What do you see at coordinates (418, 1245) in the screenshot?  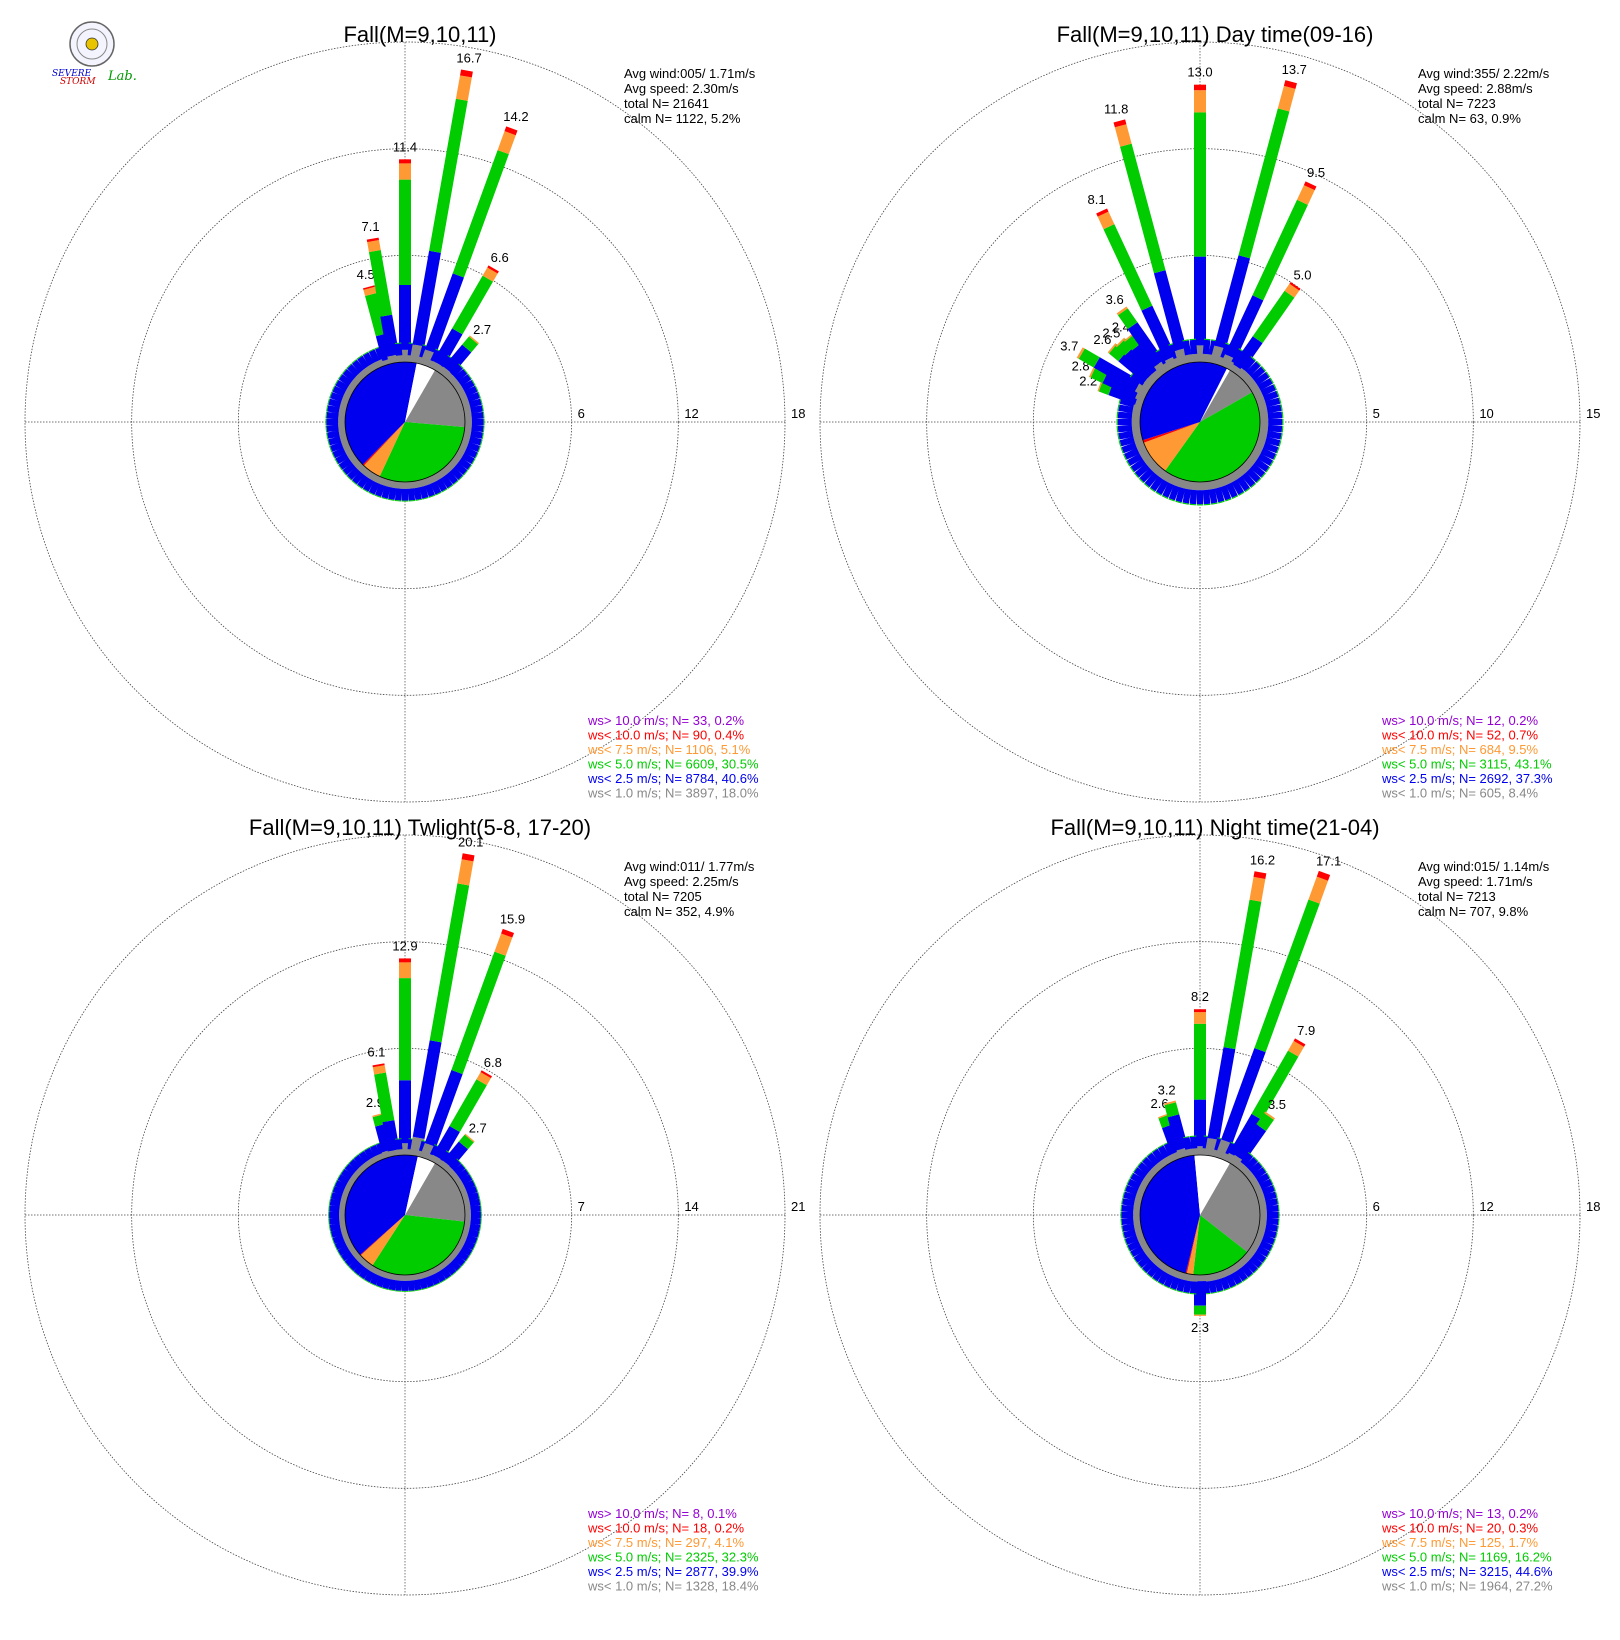 I see `pie-slice` at bounding box center [418, 1245].